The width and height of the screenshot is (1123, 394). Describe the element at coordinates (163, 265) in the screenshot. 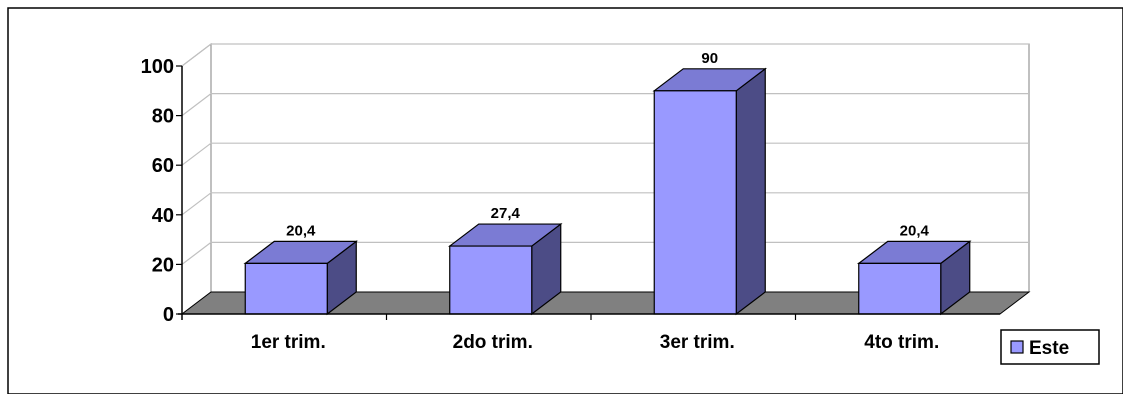

I see `y-tick-label: 20` at that location.